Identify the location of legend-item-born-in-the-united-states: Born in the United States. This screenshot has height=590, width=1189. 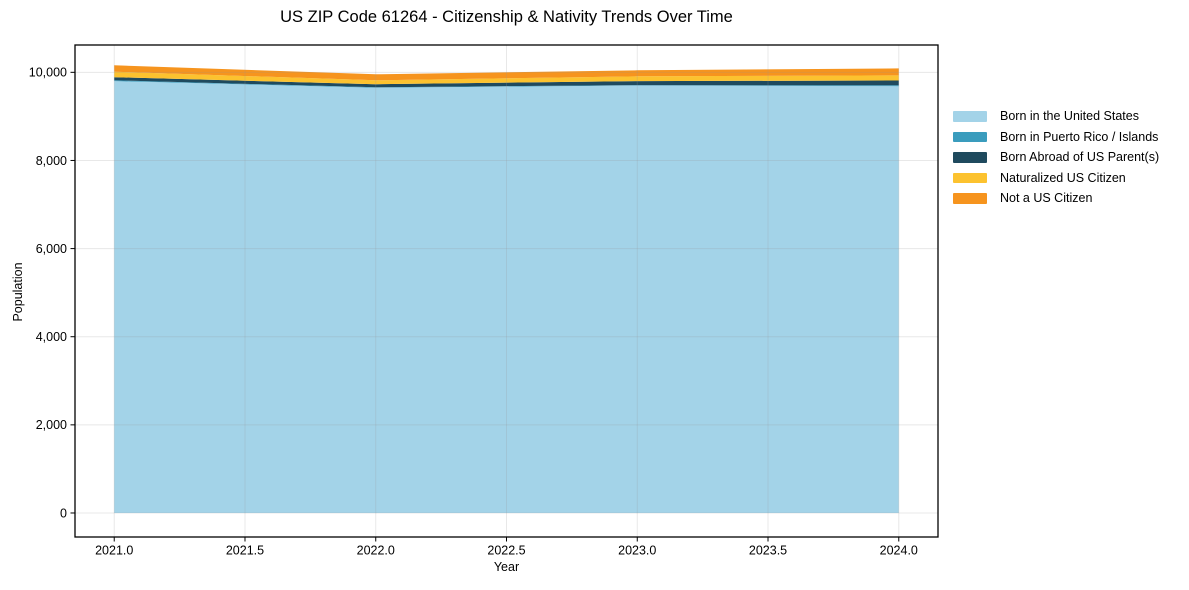
(1056, 116).